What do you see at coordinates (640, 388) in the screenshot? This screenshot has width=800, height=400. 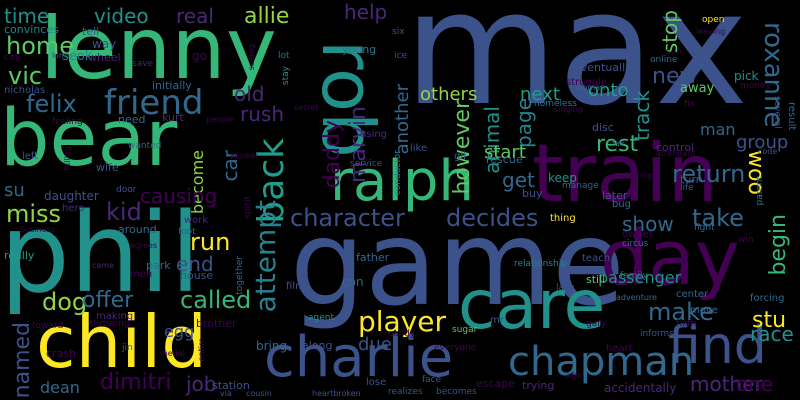 I see `word-accidentally: accidentally` at bounding box center [640, 388].